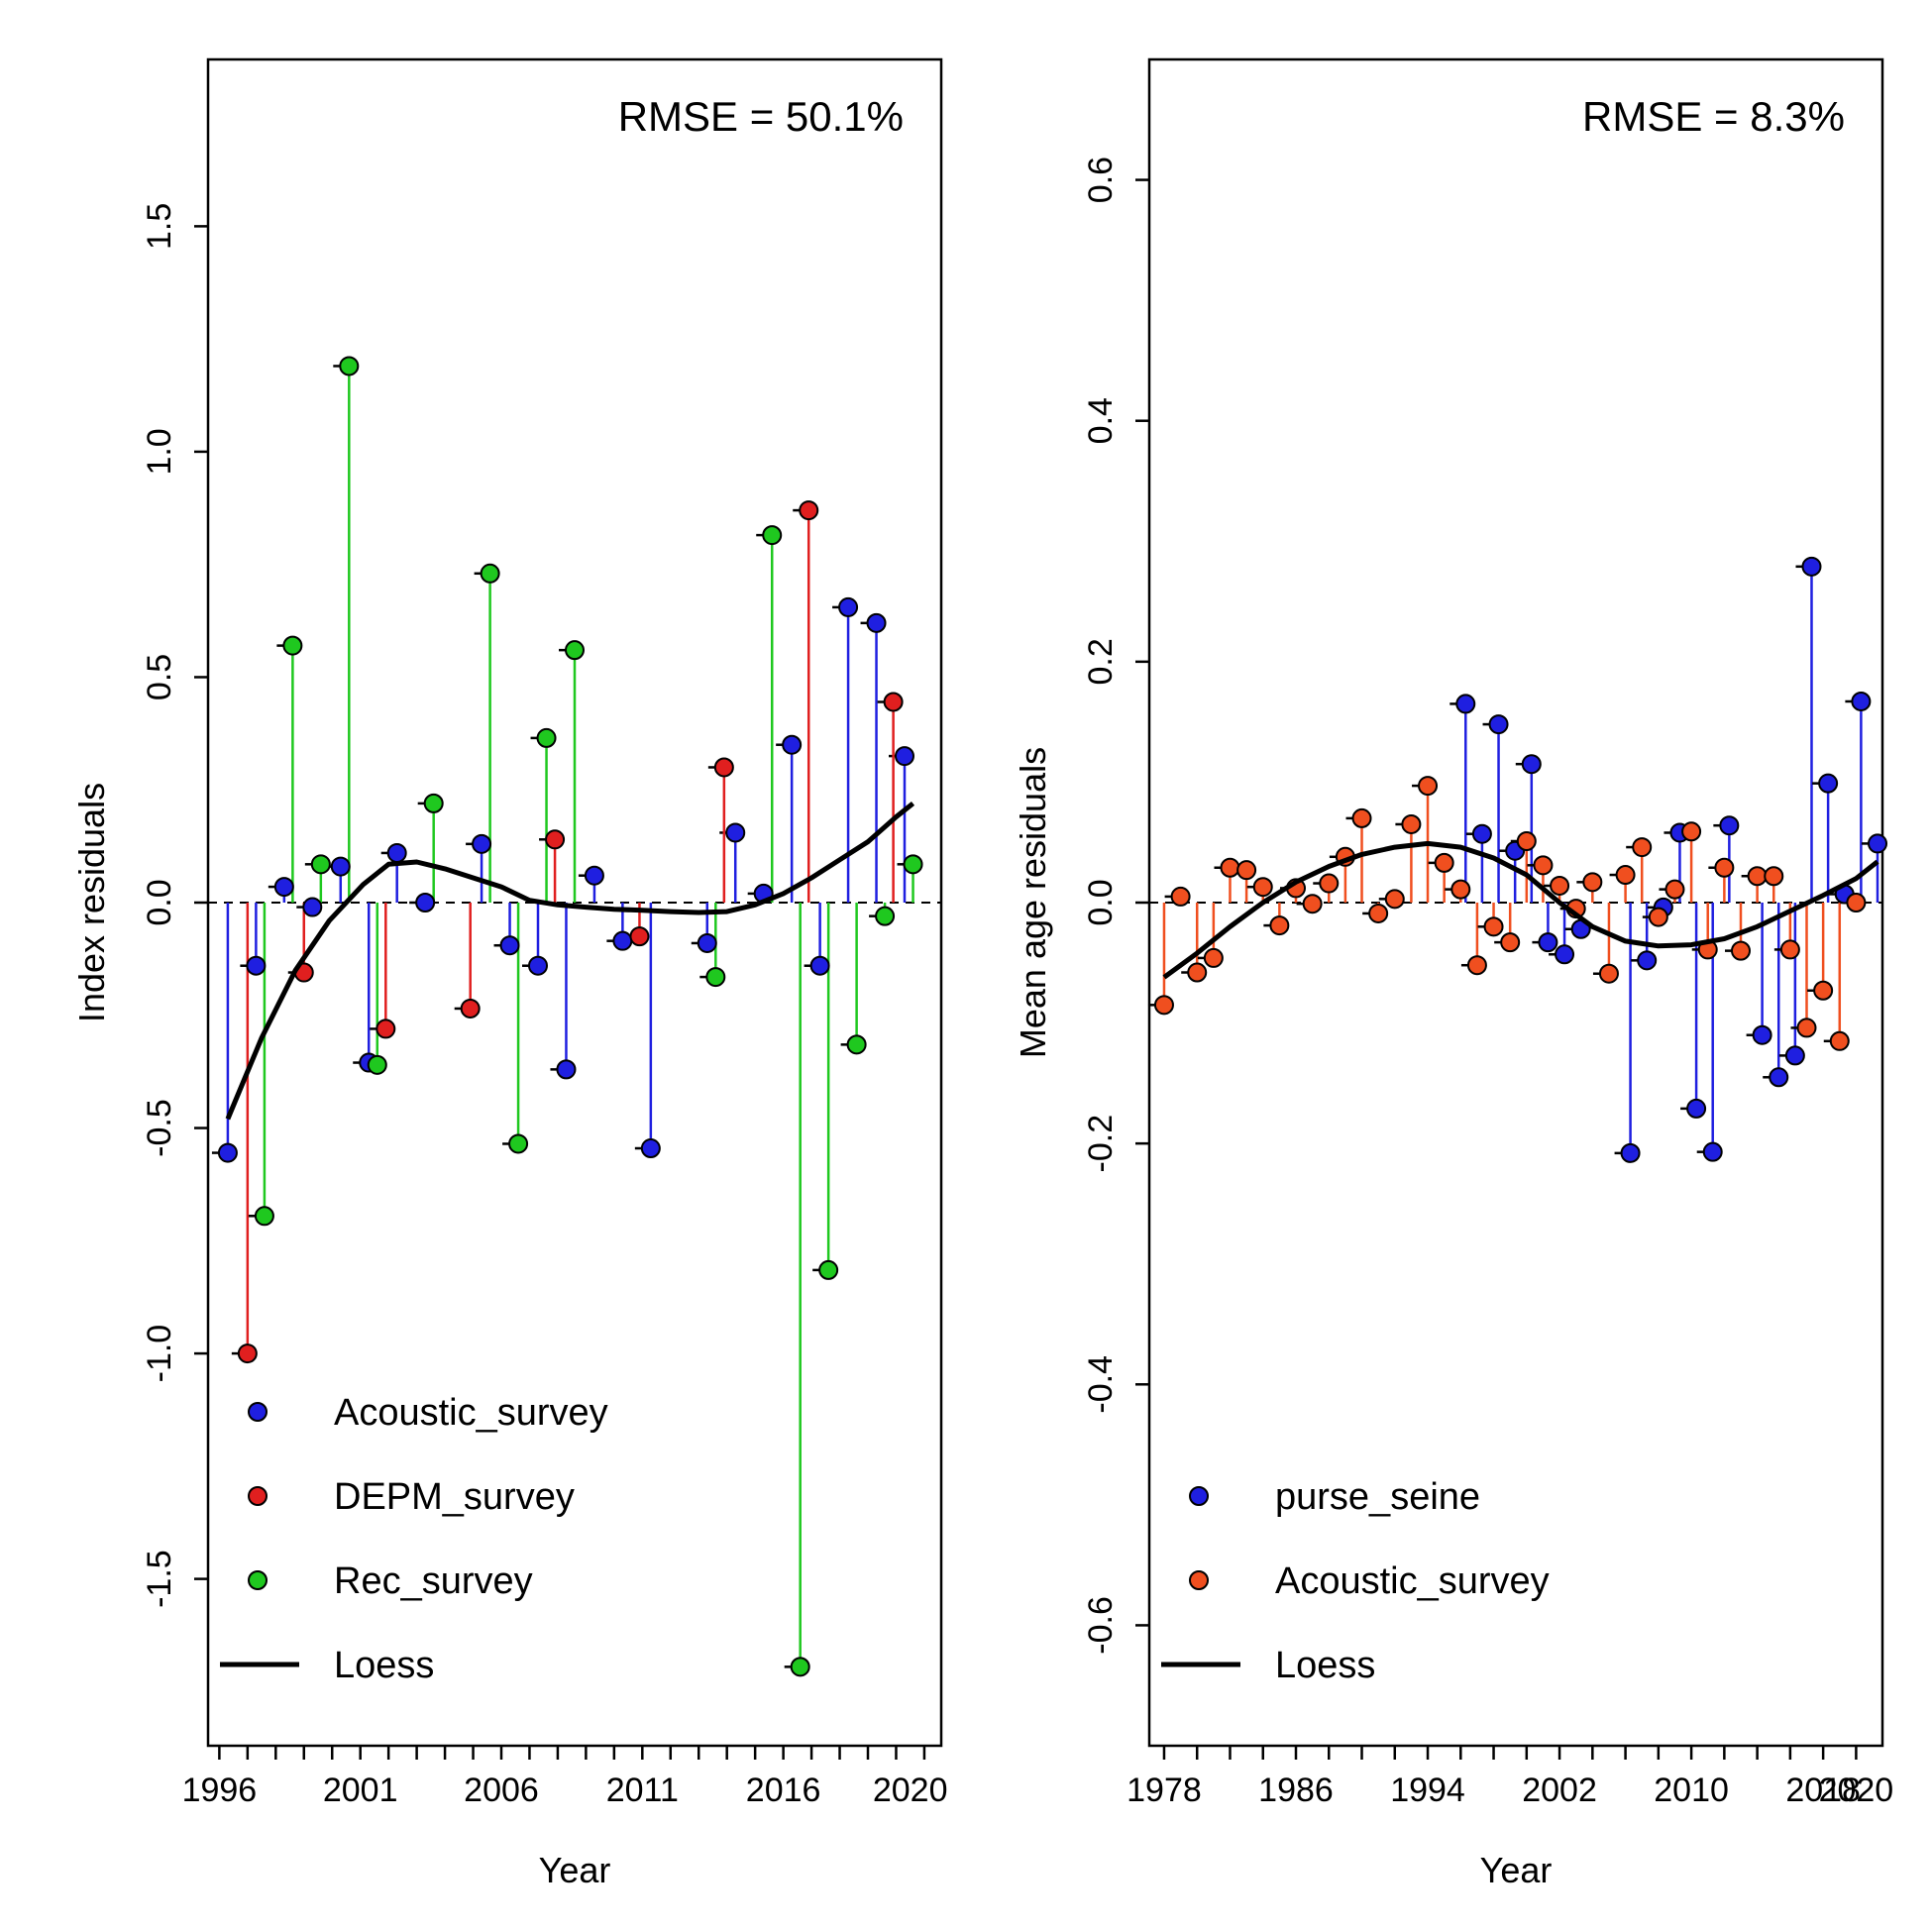 The height and width of the screenshot is (1932, 1932). I want to click on left-y-tick-label: 0.5, so click(159, 677).